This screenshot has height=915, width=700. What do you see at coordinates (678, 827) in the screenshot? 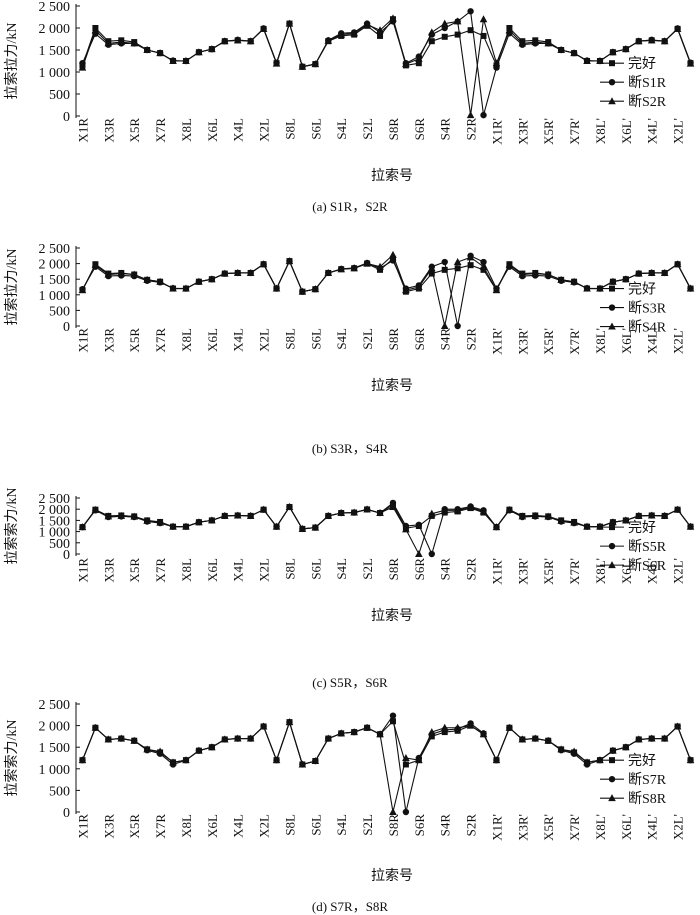
I see `x-tick-label: X2L'` at bounding box center [678, 827].